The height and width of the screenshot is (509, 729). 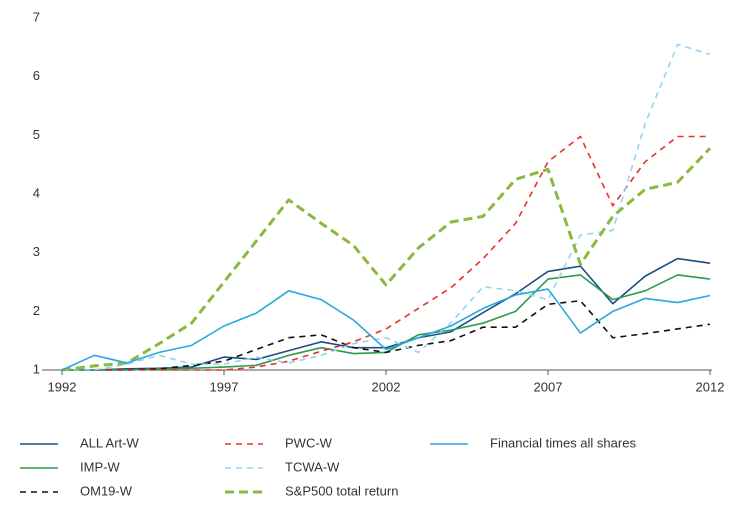 I want to click on legend-label: ALL Art-W, so click(x=109, y=442).